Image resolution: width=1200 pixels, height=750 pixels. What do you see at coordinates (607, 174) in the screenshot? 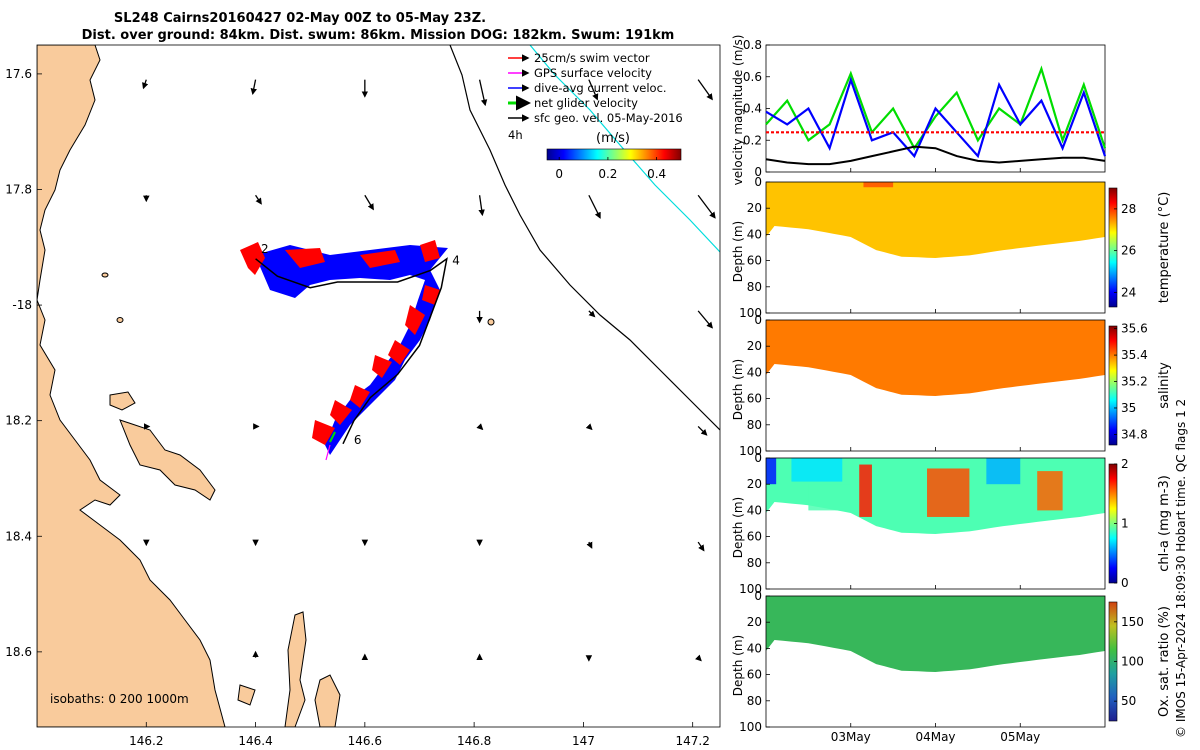
I see `map-colorbar-tick-label: 0.2` at bounding box center [607, 174].